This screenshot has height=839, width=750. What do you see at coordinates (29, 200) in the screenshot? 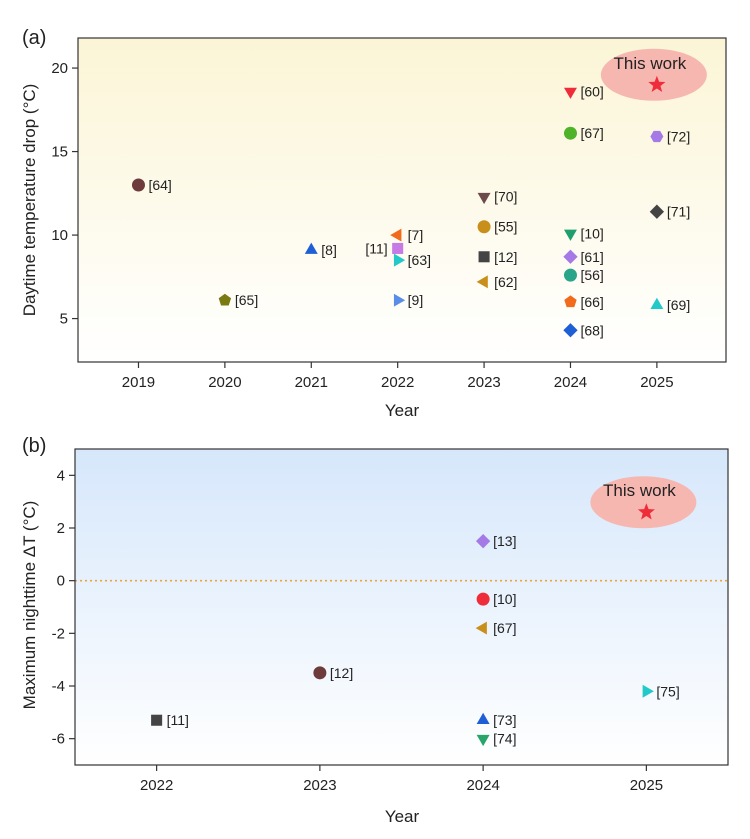
I see `y-axis-title: Daytime temperature drop (°C)` at bounding box center [29, 200].